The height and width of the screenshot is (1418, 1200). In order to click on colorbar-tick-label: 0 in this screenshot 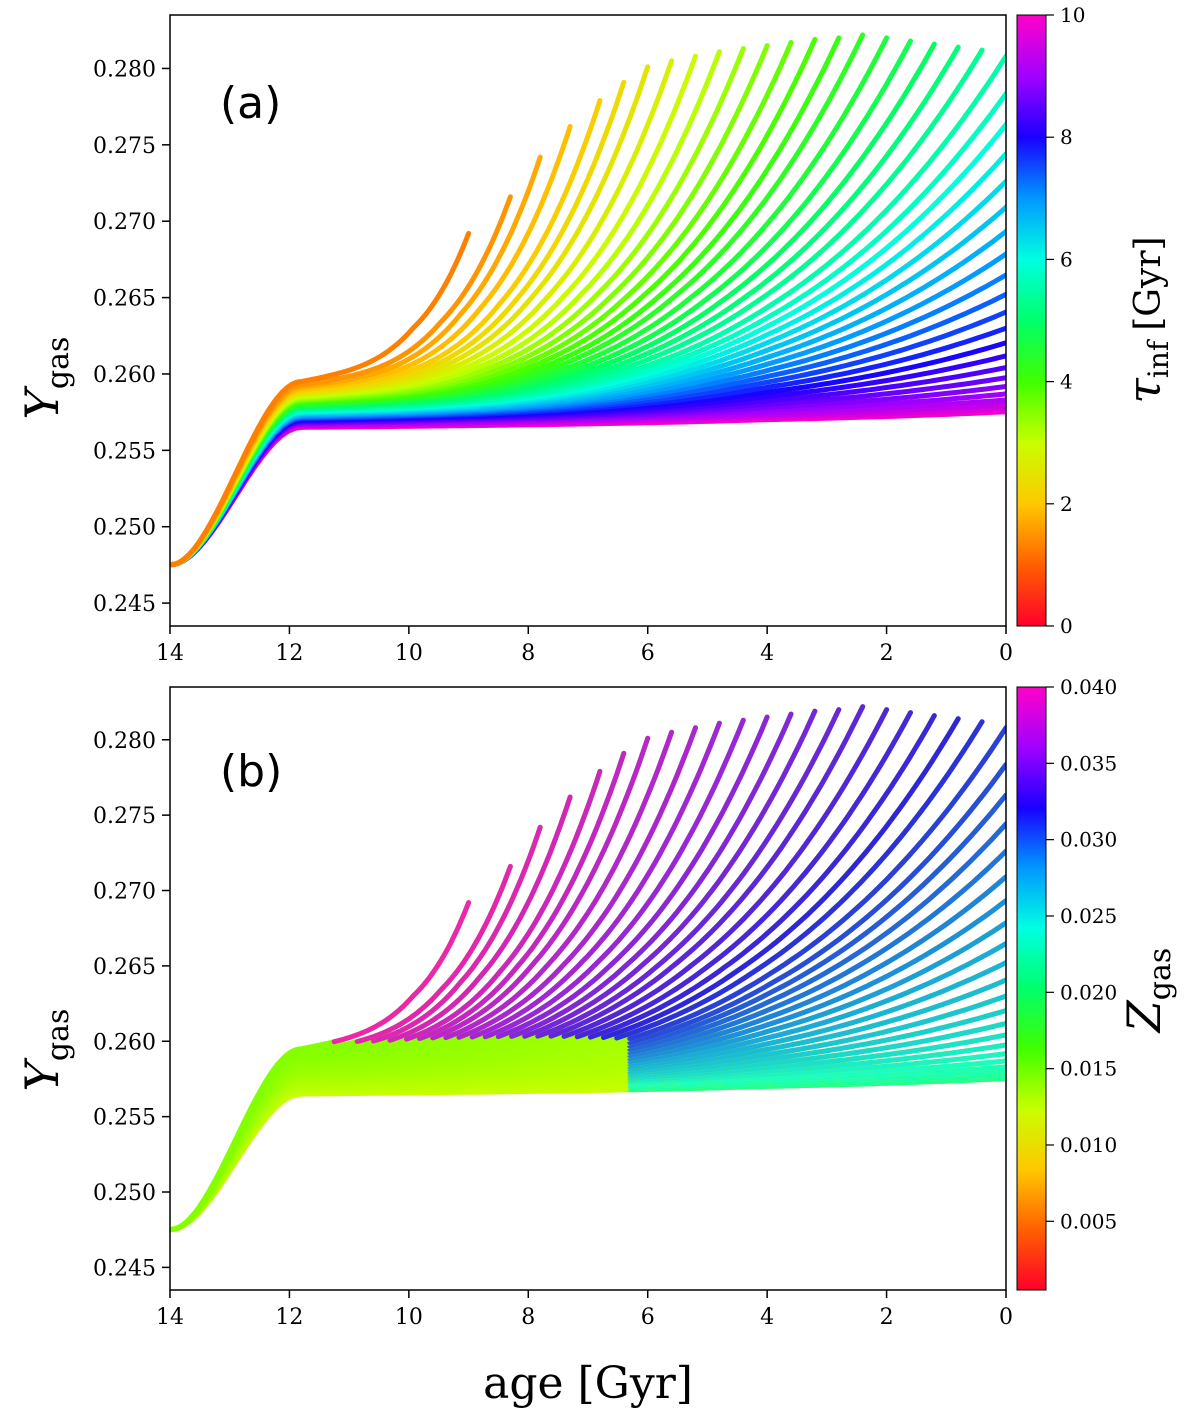, I will do `click(1066, 626)`.